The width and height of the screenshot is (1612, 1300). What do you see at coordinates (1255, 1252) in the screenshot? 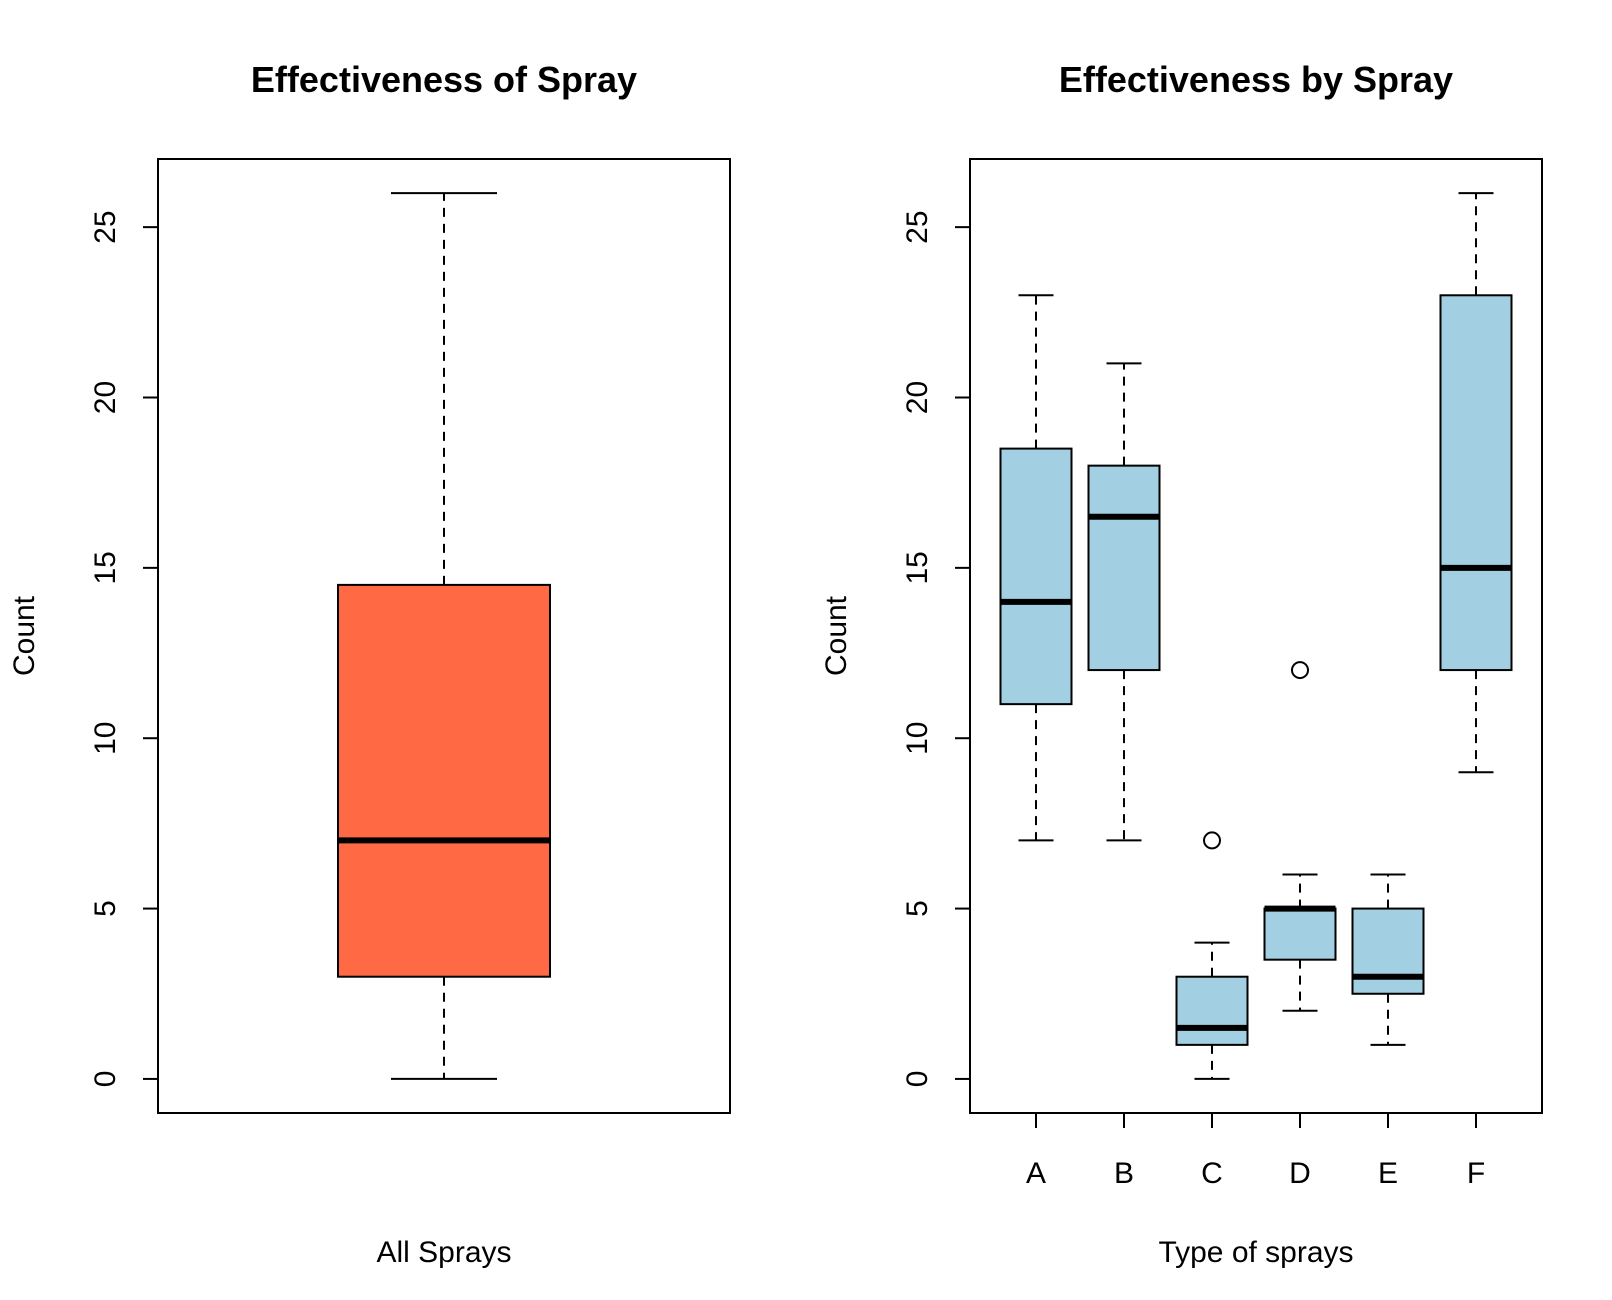
I see `x-axis-label: Type of sprays` at bounding box center [1255, 1252].